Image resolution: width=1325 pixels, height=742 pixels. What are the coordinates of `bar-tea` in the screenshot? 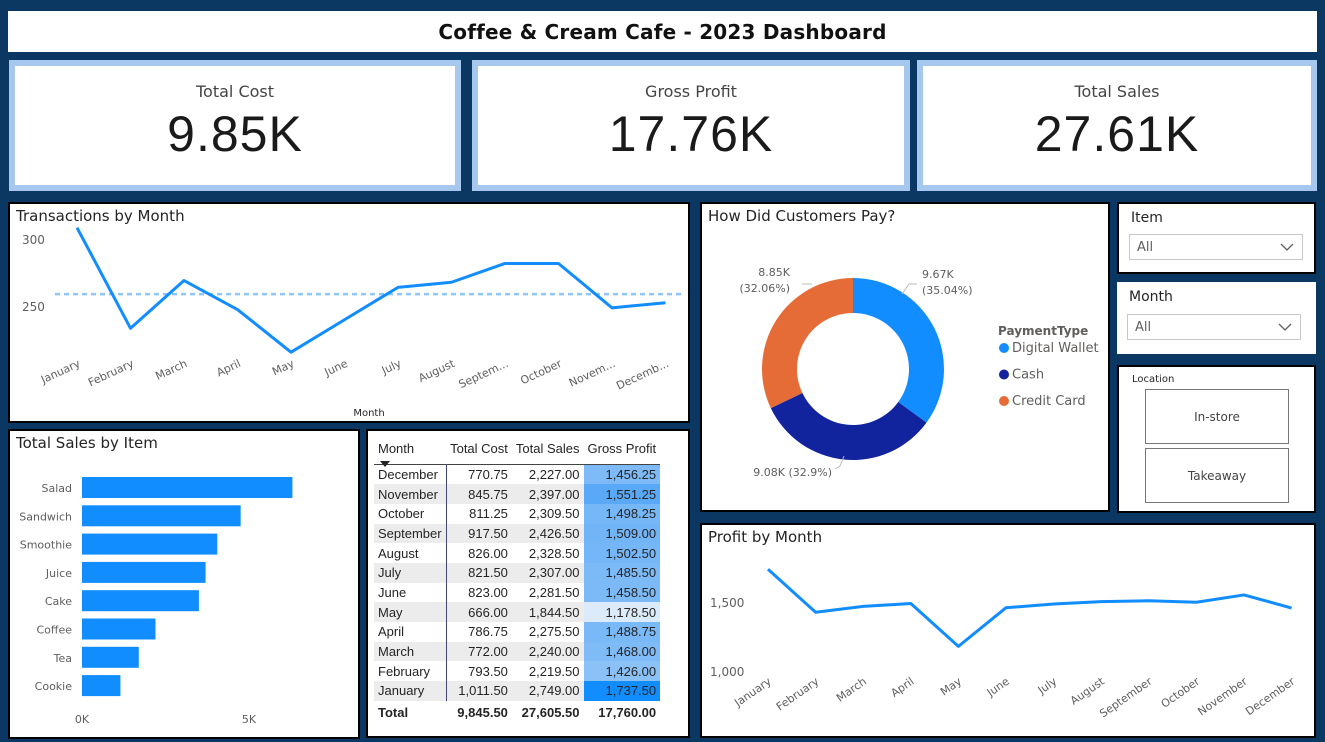 It's located at (110, 657).